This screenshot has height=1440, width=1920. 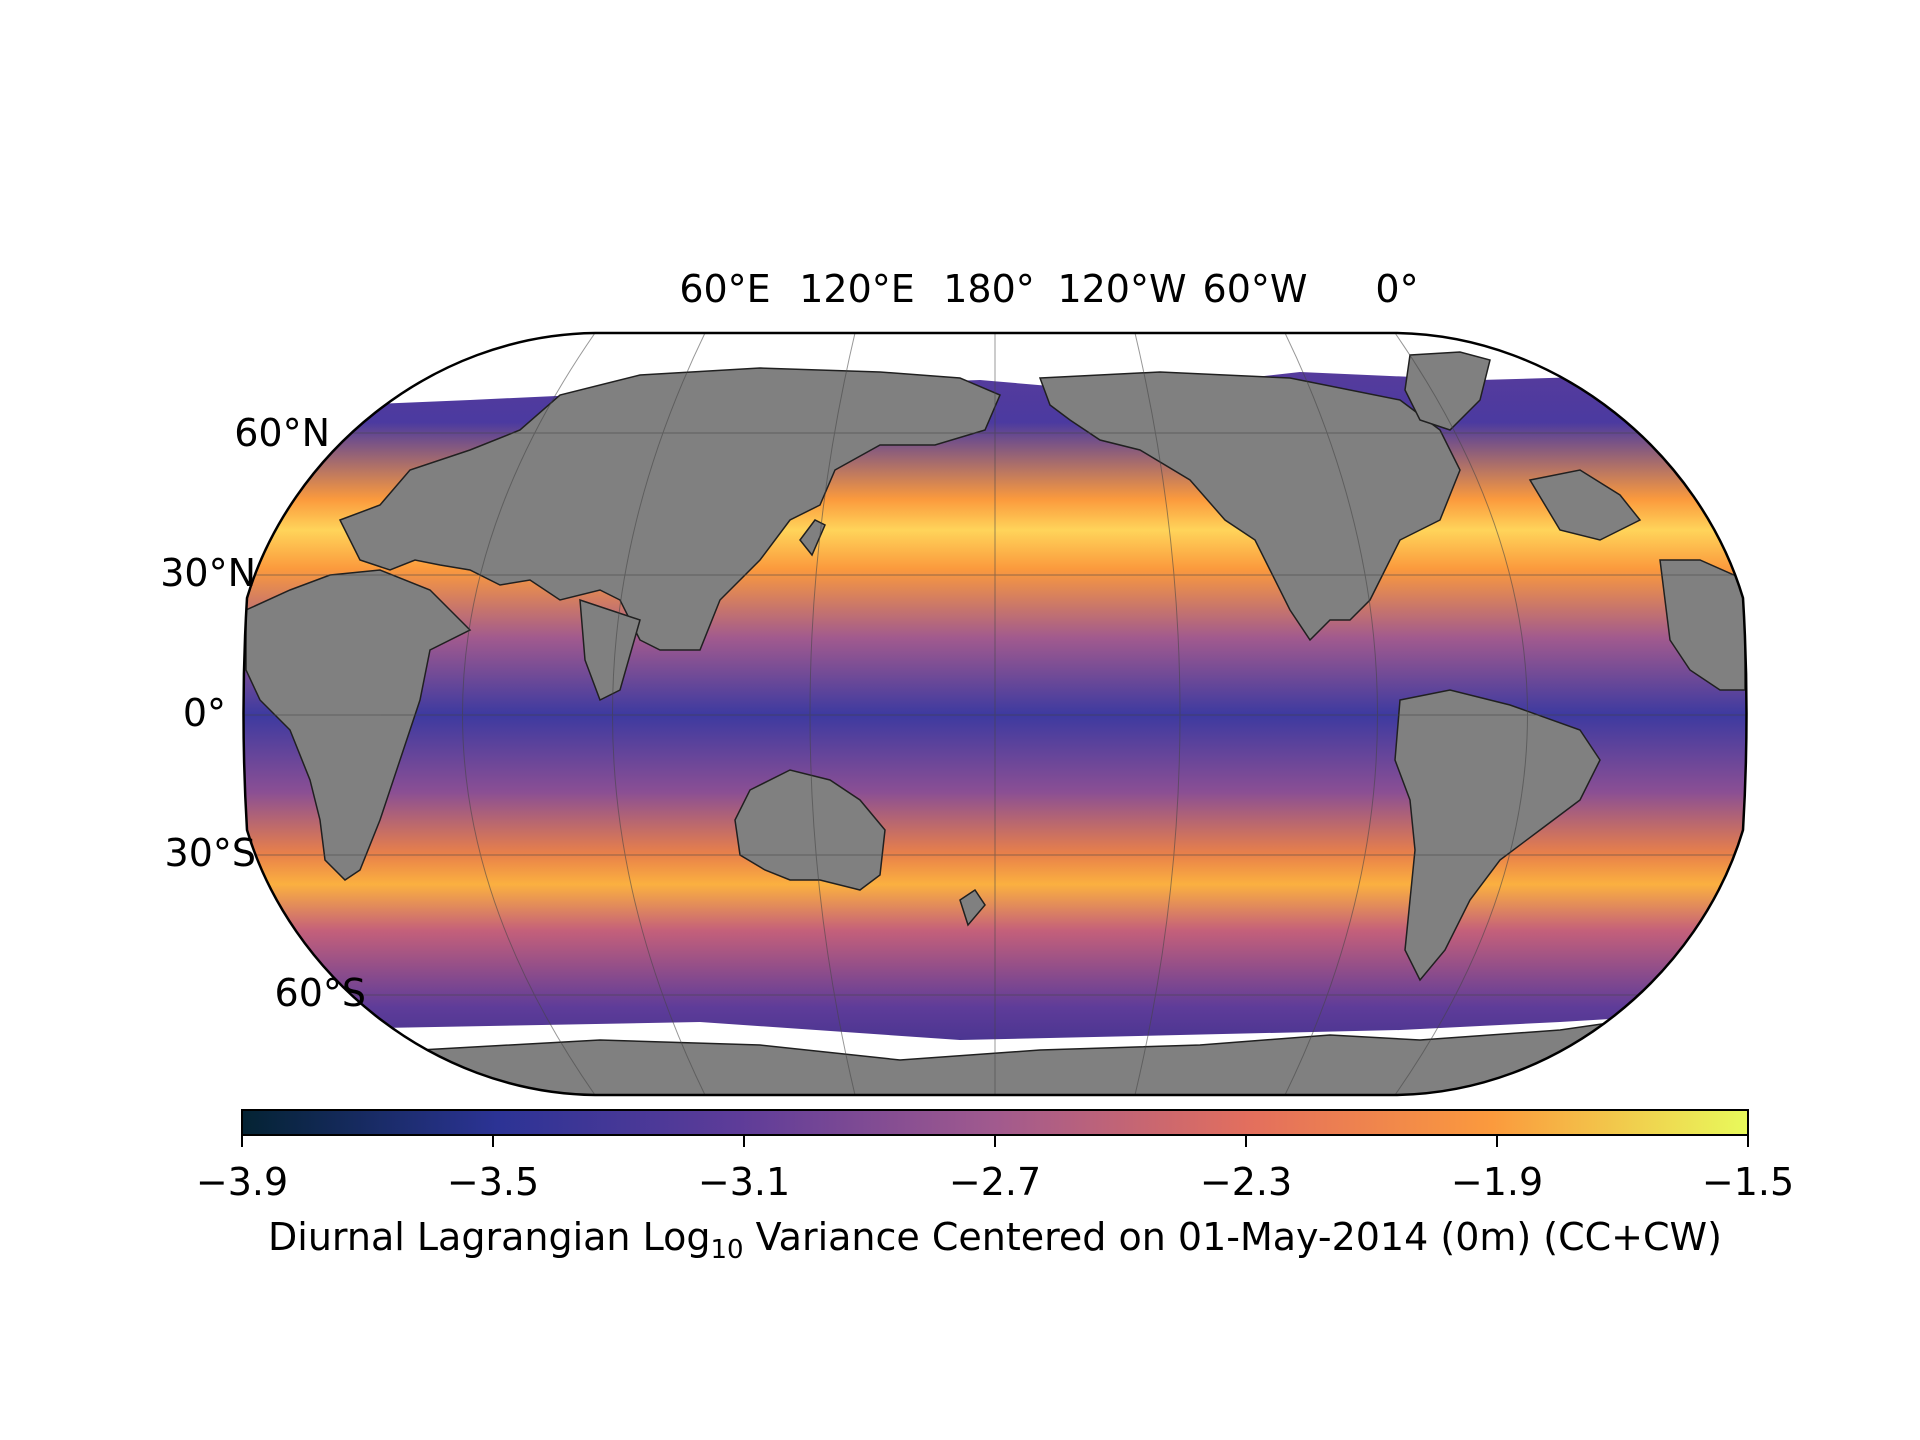 What do you see at coordinates (489, 1237) in the screenshot?
I see `colorbar-label-main: Diurnal Lagrangian Log` at bounding box center [489, 1237].